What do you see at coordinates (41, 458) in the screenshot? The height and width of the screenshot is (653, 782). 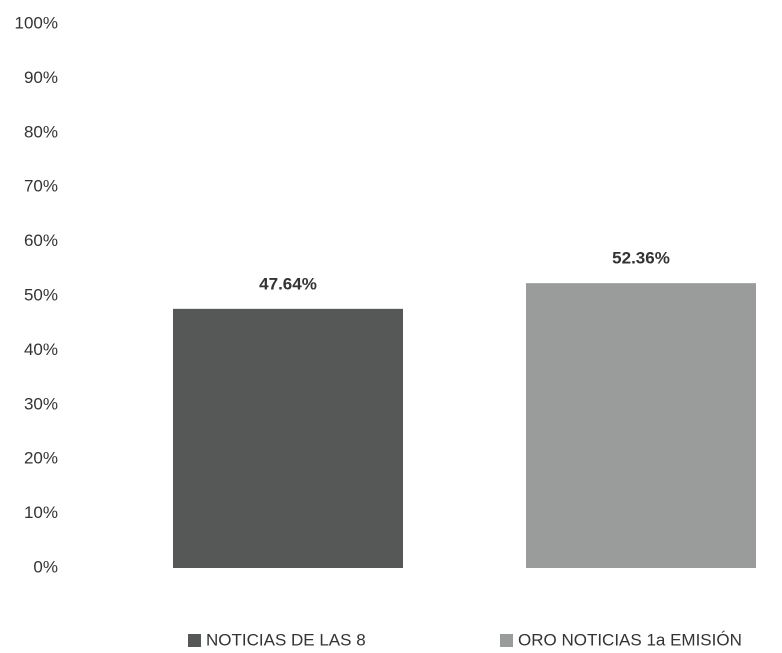 I see `y-tick-label: 20%` at bounding box center [41, 458].